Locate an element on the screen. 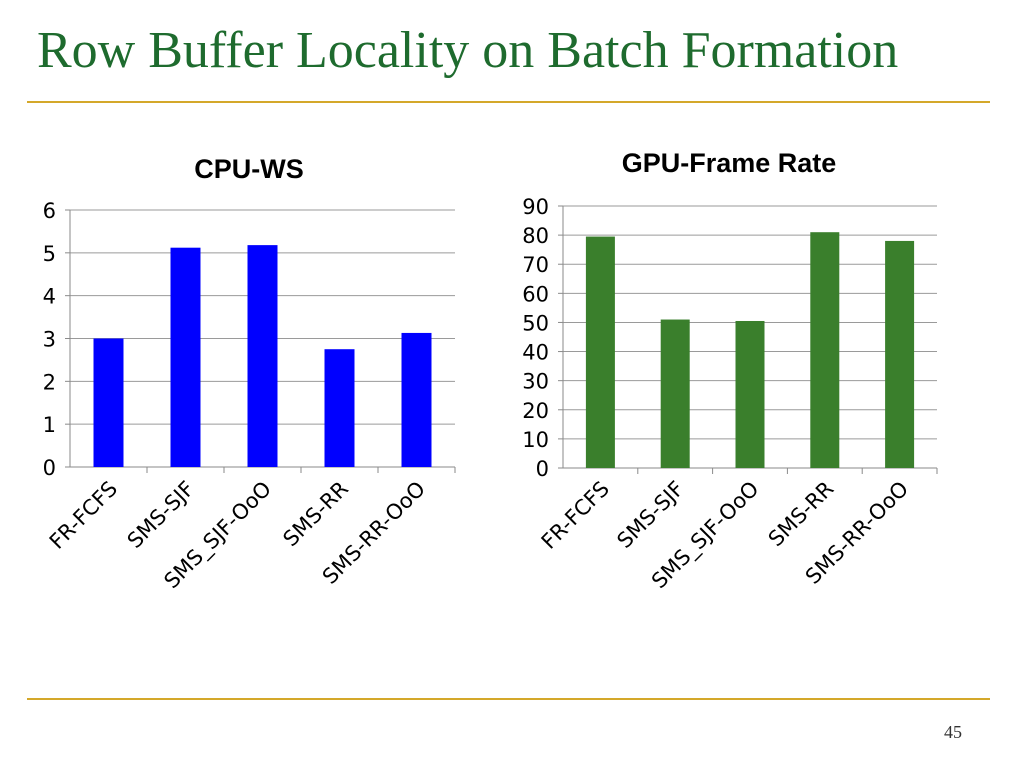 This screenshot has height=768, width=1024. y-tick-label: 2 is located at coordinates (49, 382).